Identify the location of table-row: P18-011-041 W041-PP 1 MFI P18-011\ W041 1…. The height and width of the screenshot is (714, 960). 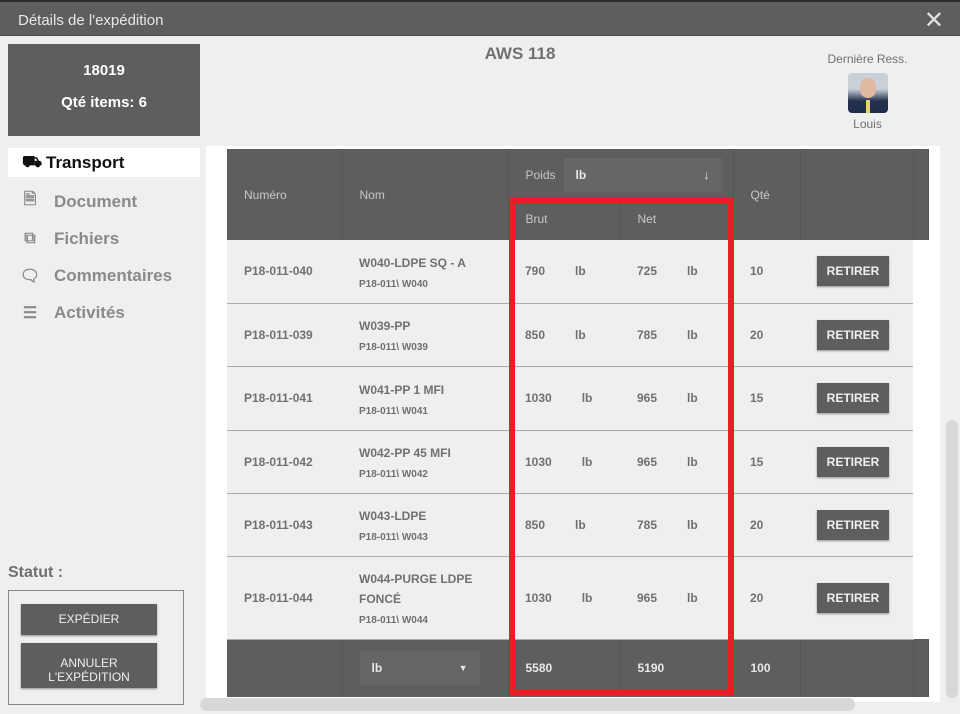
(577, 398).